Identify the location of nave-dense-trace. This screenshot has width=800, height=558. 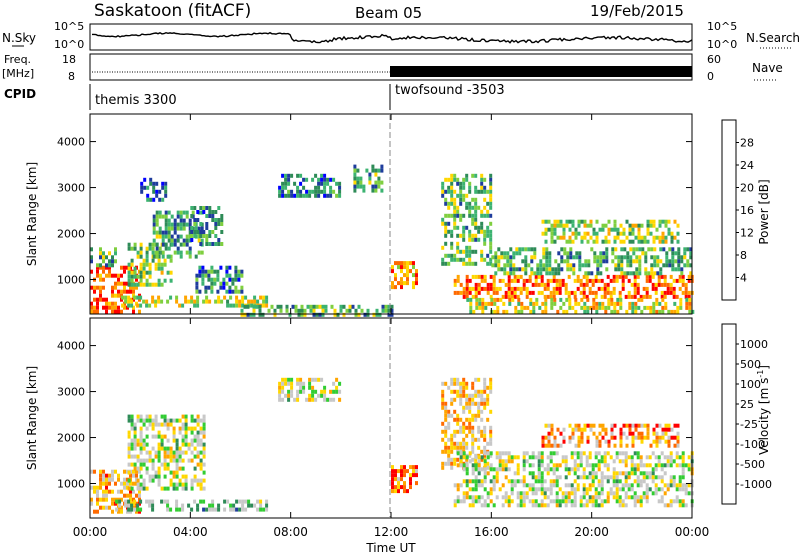
(541, 71).